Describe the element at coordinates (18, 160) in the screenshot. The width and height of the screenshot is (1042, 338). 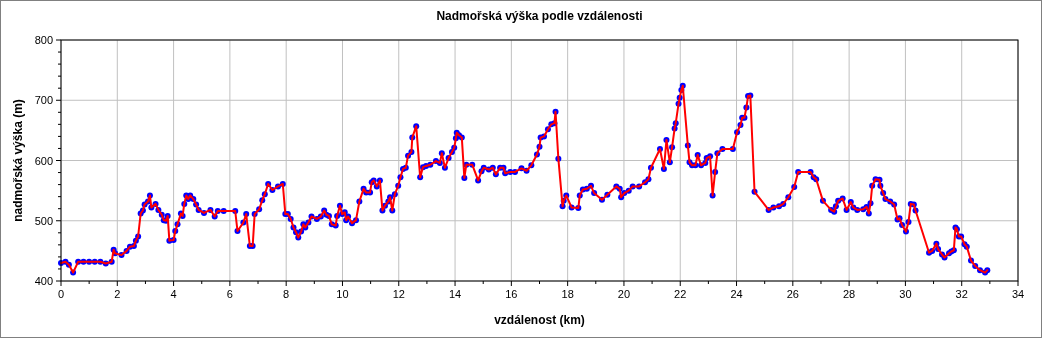
I see `y-axis-title: nadmořská výška (m)` at that location.